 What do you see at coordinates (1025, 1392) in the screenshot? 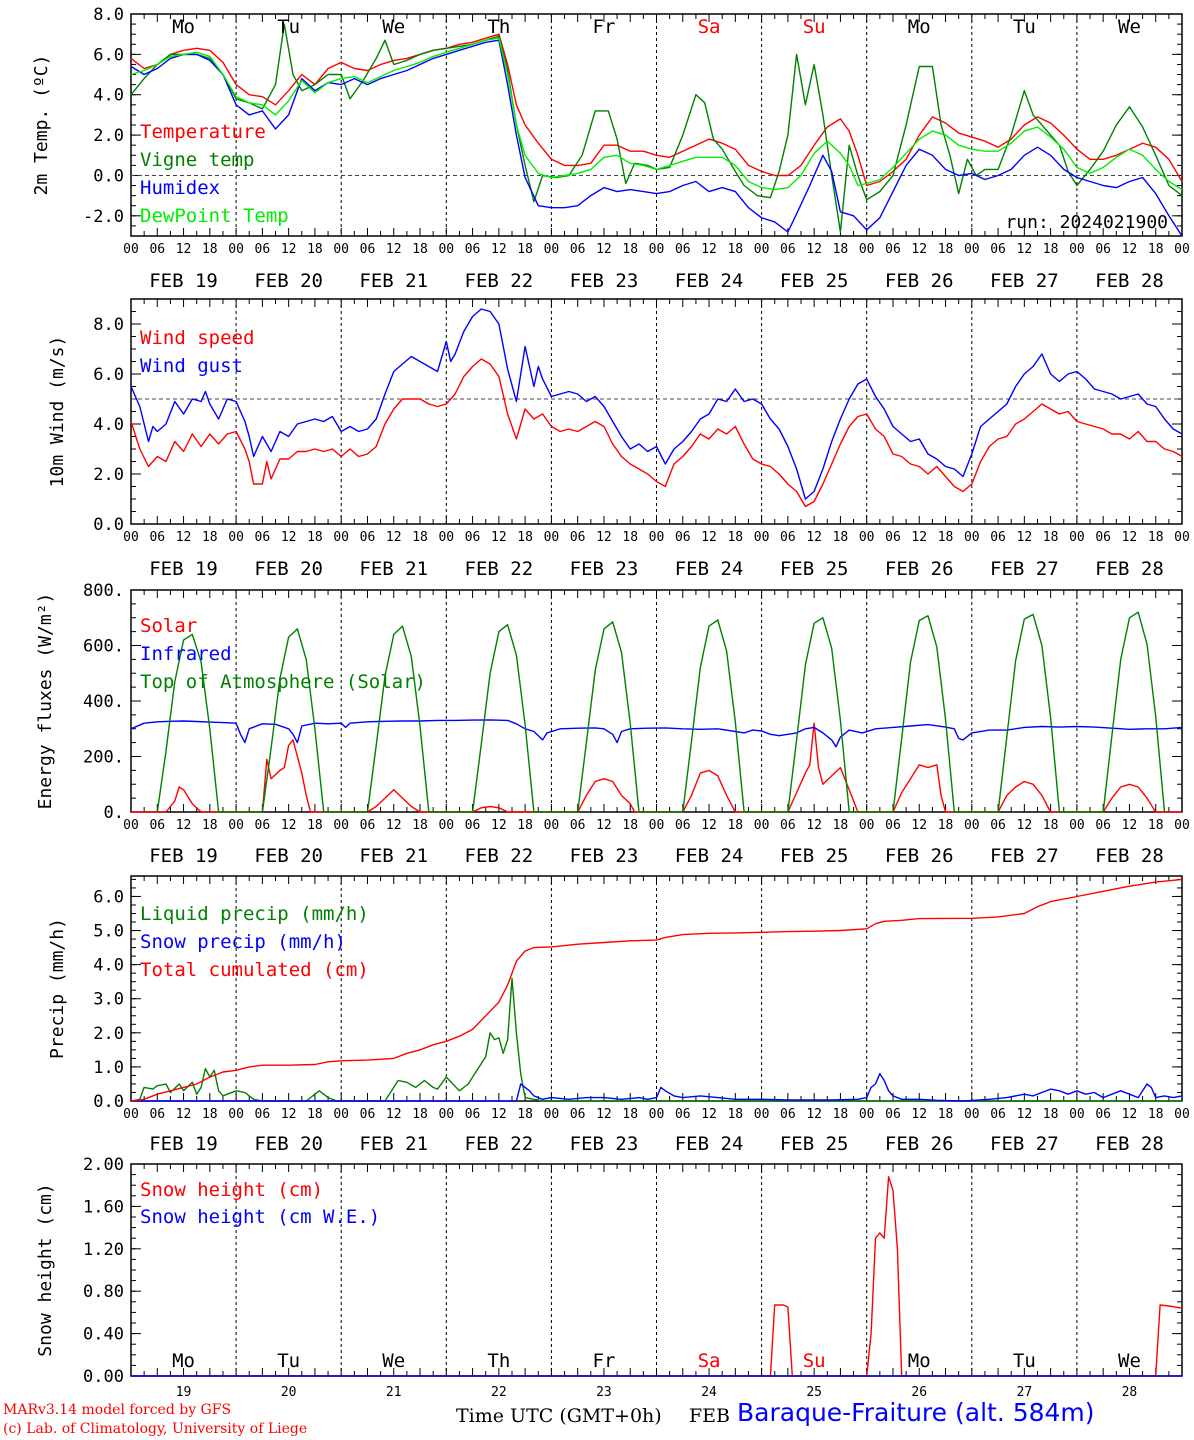
I see `panel-5-day-number: 27` at bounding box center [1025, 1392].